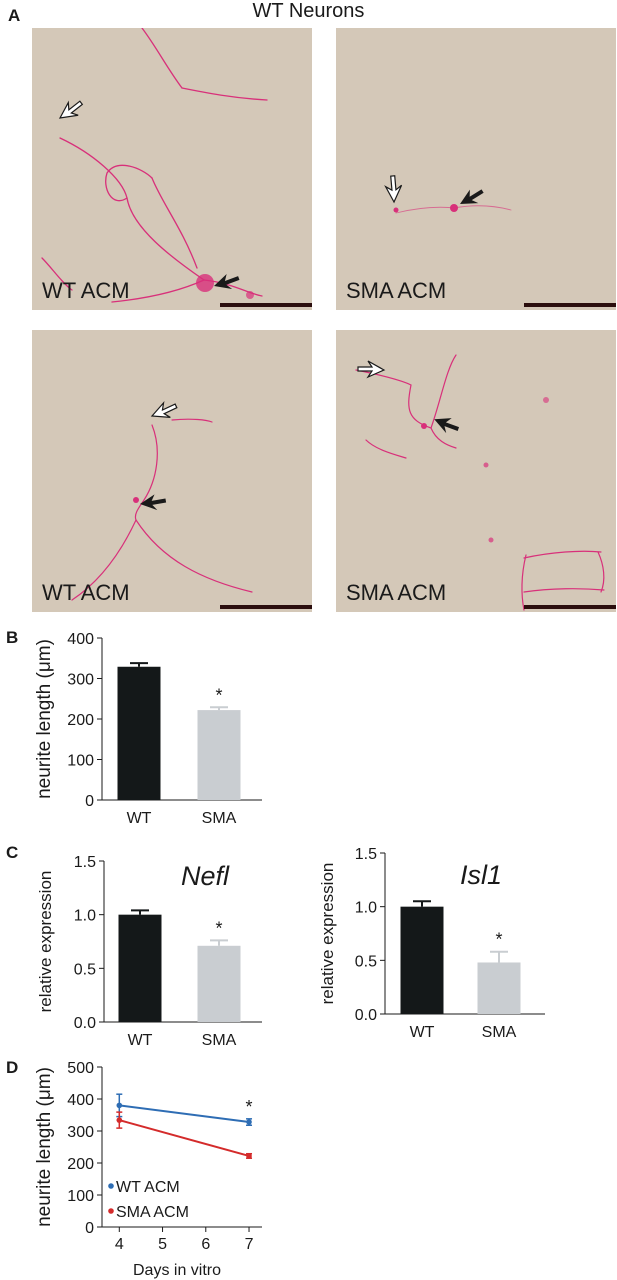 The image size is (617, 1280). Describe the element at coordinates (14, 15) in the screenshot. I see `panel-letter-a: A` at that location.